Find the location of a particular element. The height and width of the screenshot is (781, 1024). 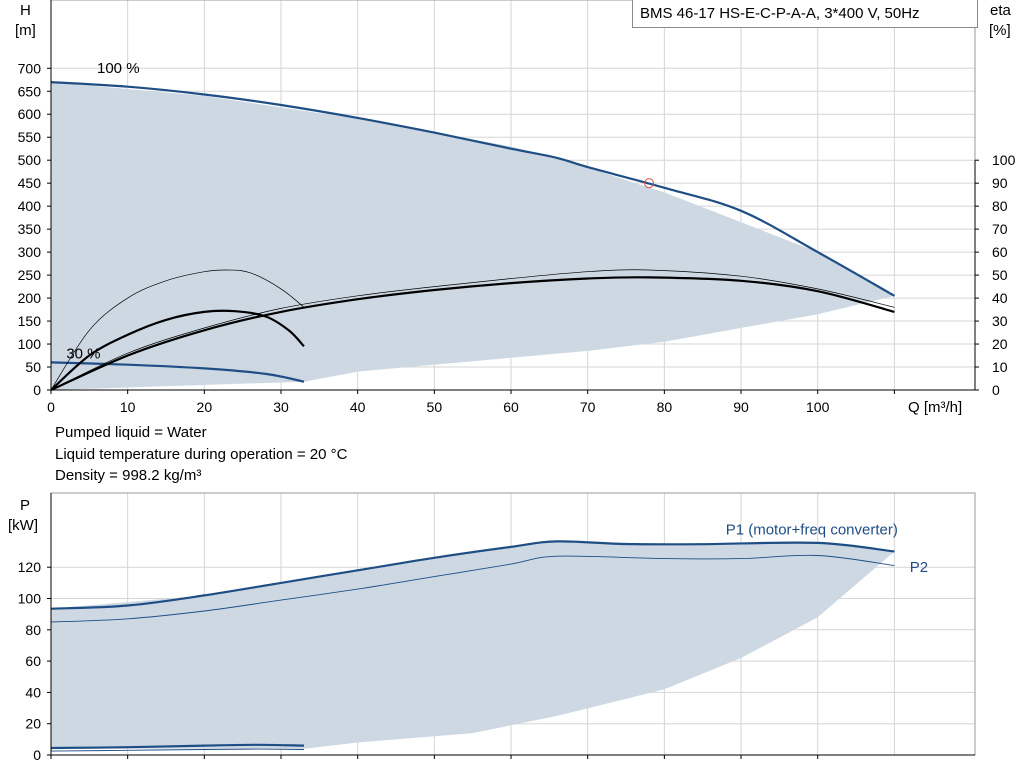

head-y-tick-label-14: 700 is located at coordinates (30, 68).